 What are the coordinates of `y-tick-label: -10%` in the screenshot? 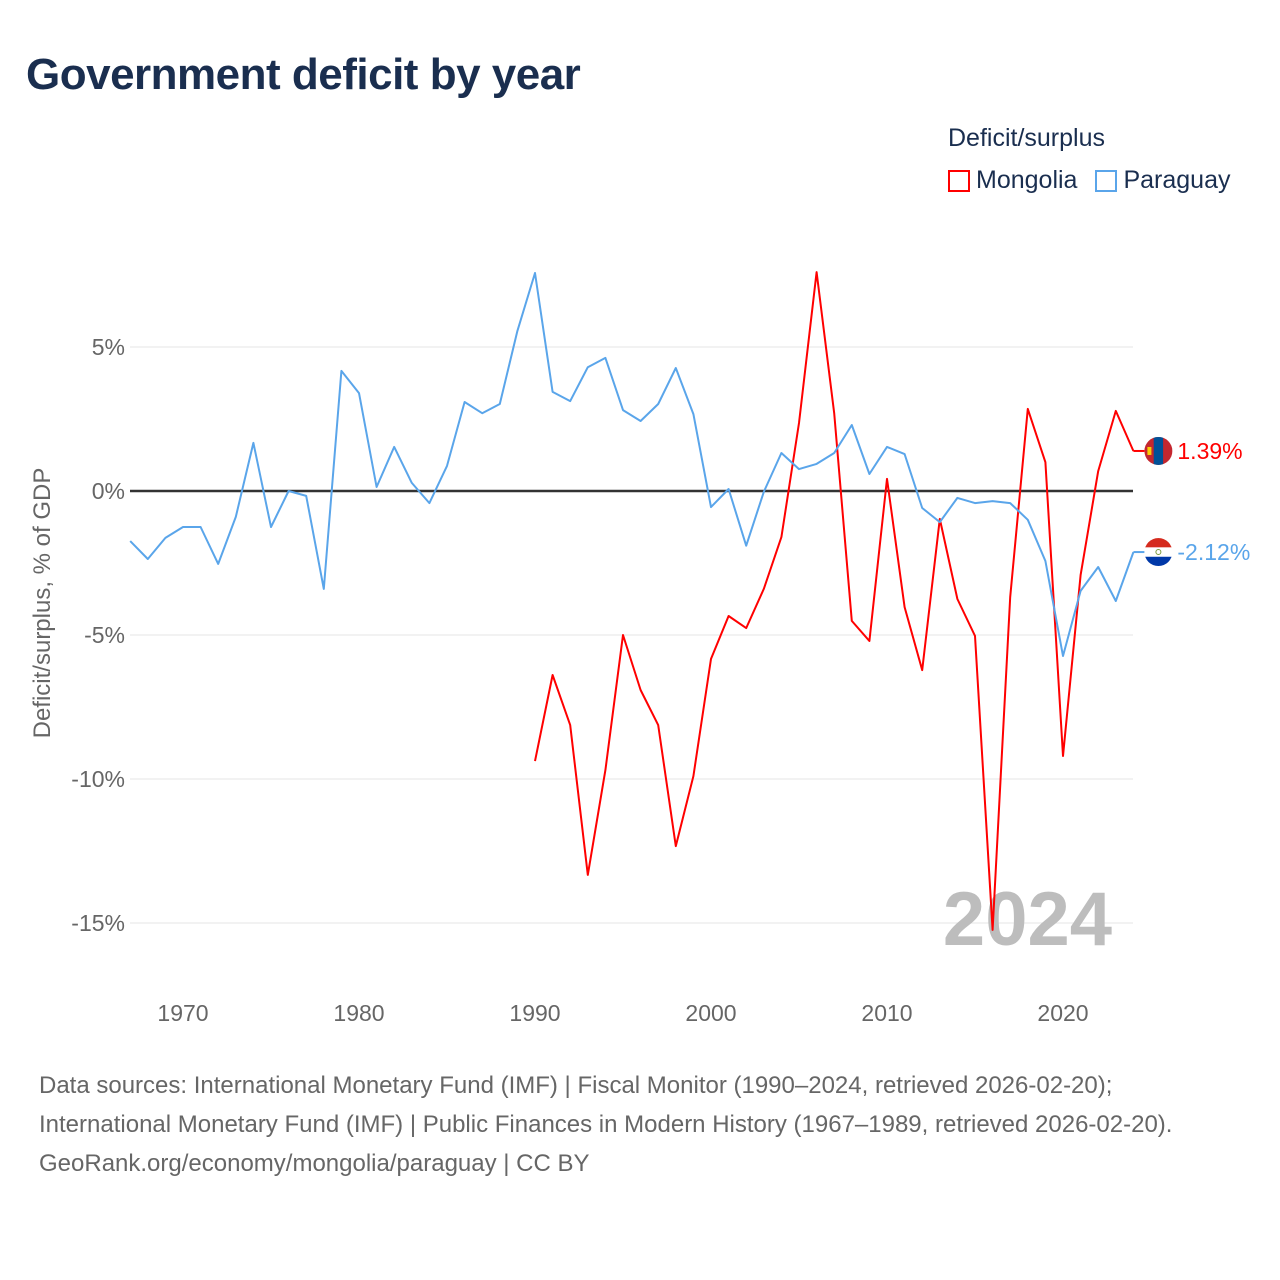 It's located at (98, 779).